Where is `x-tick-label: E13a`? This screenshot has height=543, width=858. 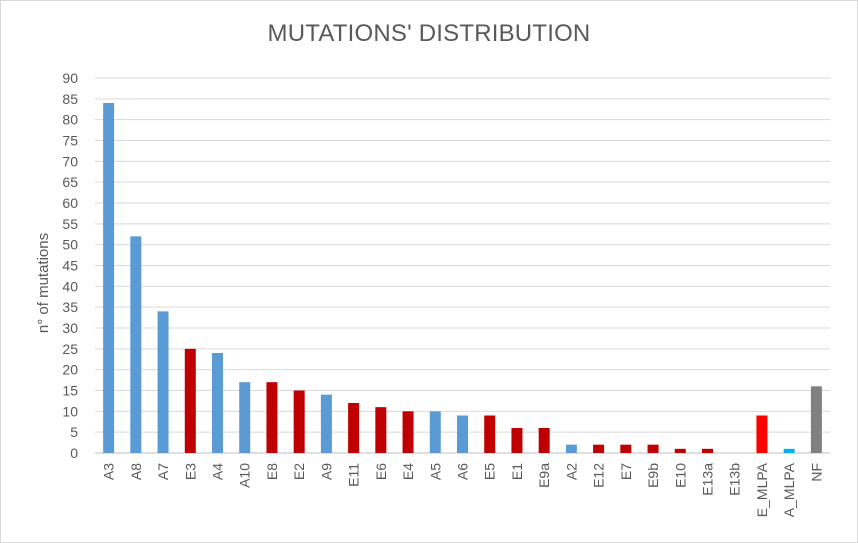 x-tick-label: E13a is located at coordinates (708, 479).